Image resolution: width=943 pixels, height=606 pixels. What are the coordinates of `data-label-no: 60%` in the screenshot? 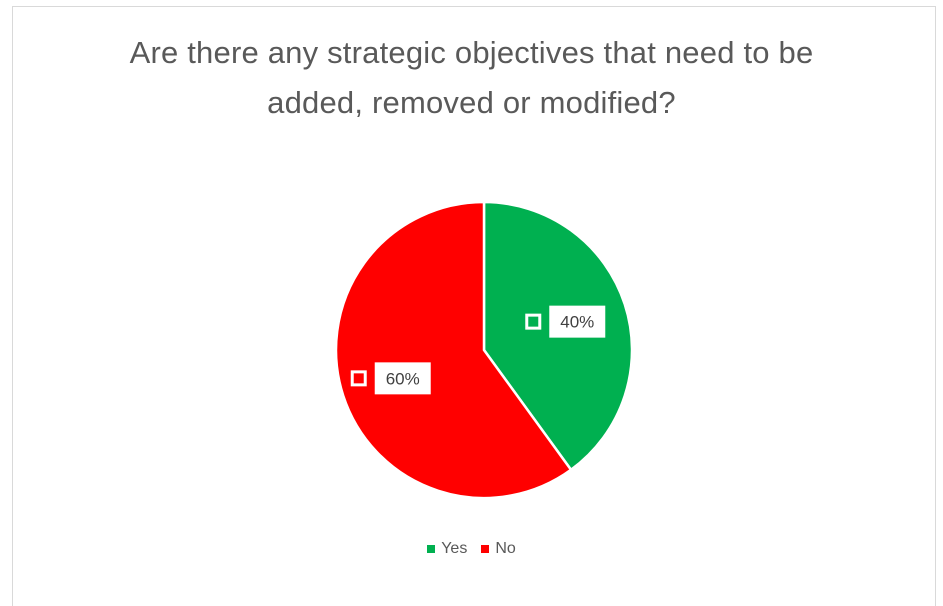 It's located at (390, 378).